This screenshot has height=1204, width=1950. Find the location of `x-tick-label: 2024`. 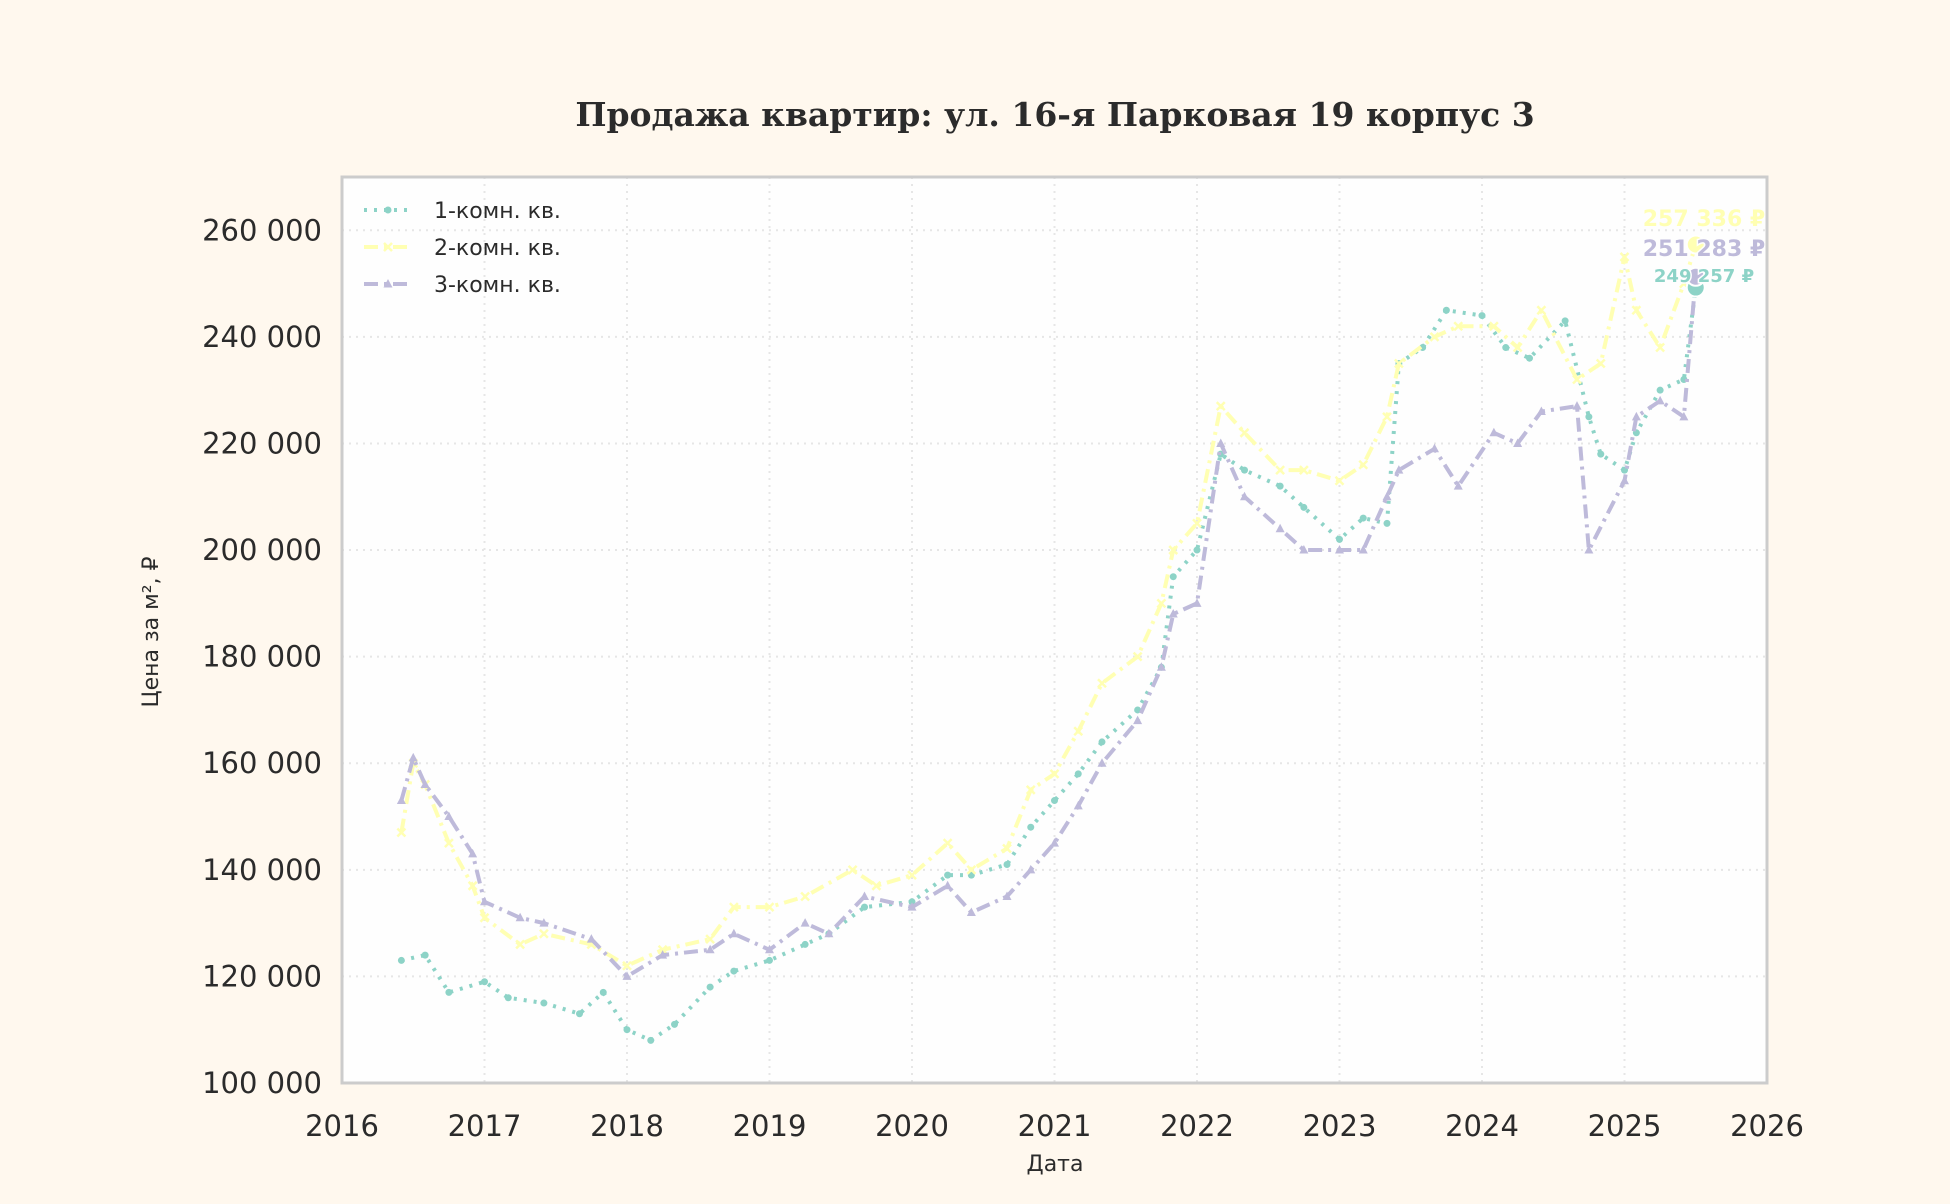

x-tick-label: 2024 is located at coordinates (1482, 1126).